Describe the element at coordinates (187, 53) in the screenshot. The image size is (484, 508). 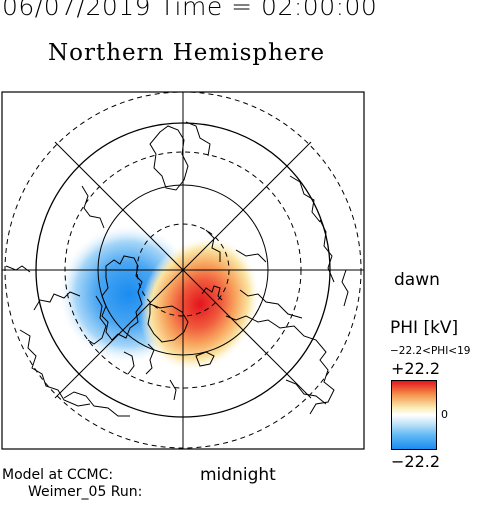
I see `hemisphere-title: Northern Hemisphere` at that location.